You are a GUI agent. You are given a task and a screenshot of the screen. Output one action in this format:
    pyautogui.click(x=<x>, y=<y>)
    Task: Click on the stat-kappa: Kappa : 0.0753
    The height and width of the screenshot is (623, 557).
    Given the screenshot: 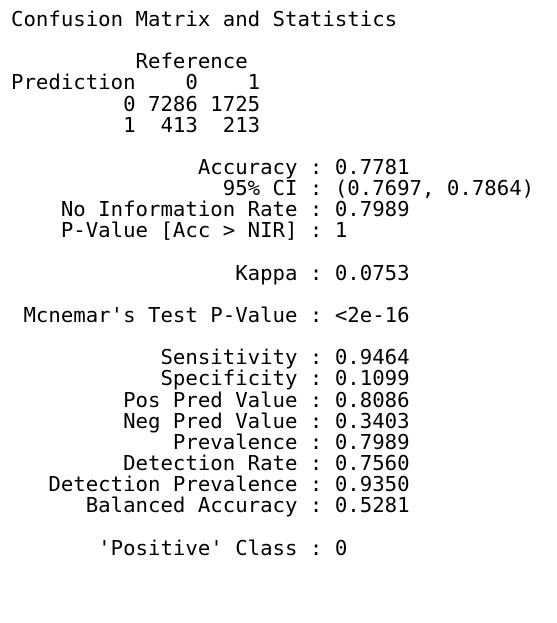 What is the action you would take?
    pyautogui.click(x=210, y=272)
    